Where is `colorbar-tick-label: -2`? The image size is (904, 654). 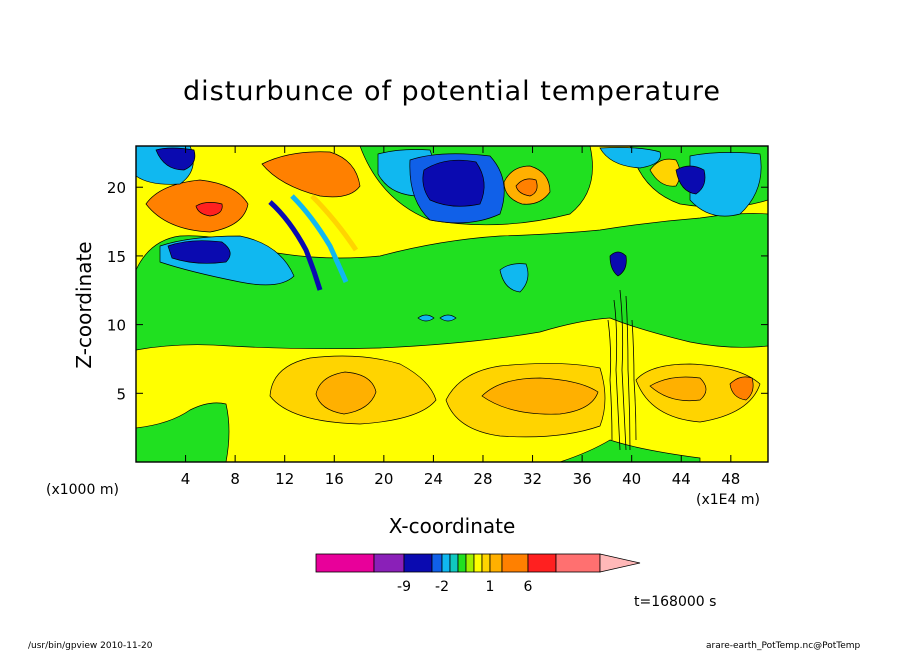
colorbar-tick-label: -2 is located at coordinates (442, 587).